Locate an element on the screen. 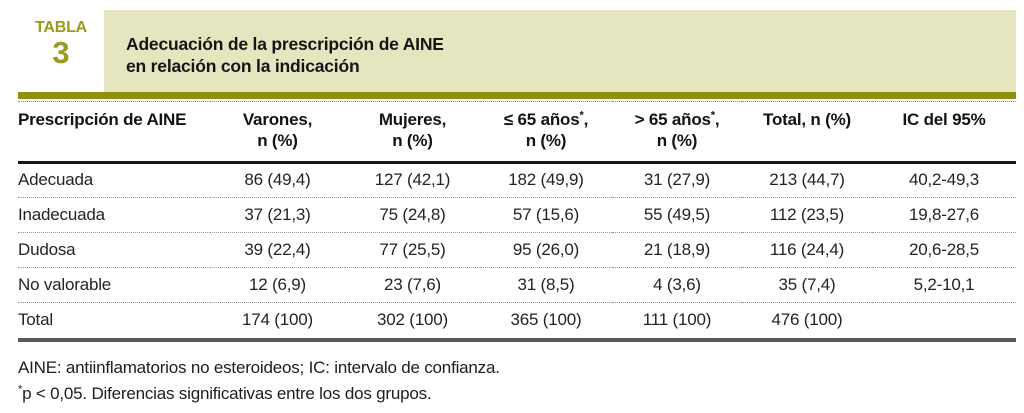 Image resolution: width=1024 pixels, height=413 pixels. column-header-label: Prescripción de AINE is located at coordinates (102, 119).